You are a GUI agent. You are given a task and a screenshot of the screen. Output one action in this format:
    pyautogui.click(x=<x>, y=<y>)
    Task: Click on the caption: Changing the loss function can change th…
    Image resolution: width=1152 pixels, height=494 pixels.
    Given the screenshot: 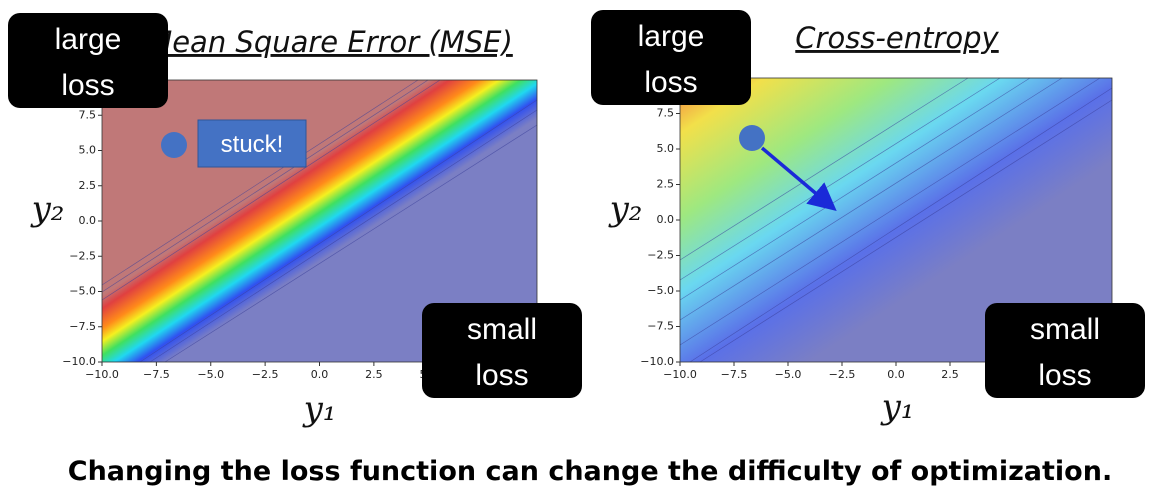 What is the action you would take?
    pyautogui.click(x=590, y=471)
    